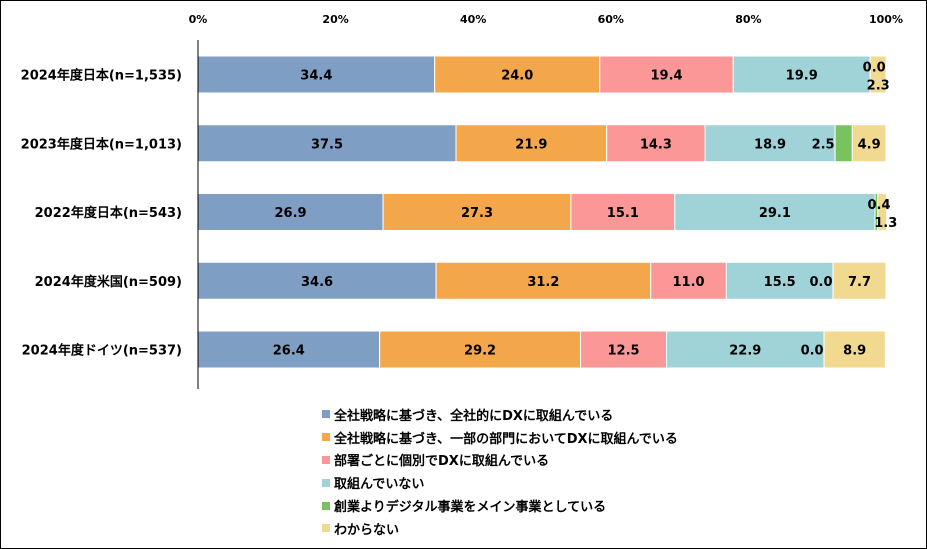  I want to click on legend-item: 取組んでいない, so click(500, 482).